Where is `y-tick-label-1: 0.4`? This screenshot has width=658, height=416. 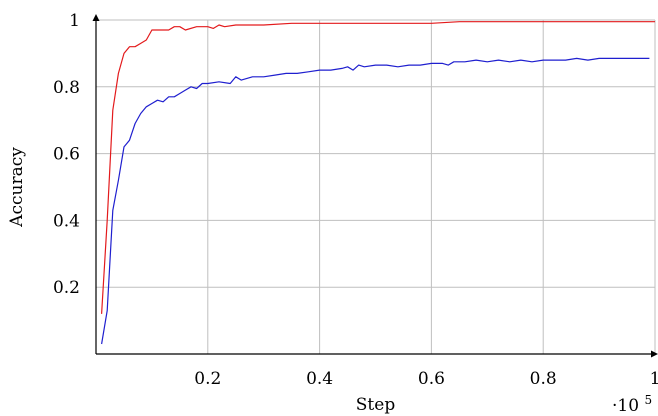 y-tick-label-1: 0.4 is located at coordinates (66, 221).